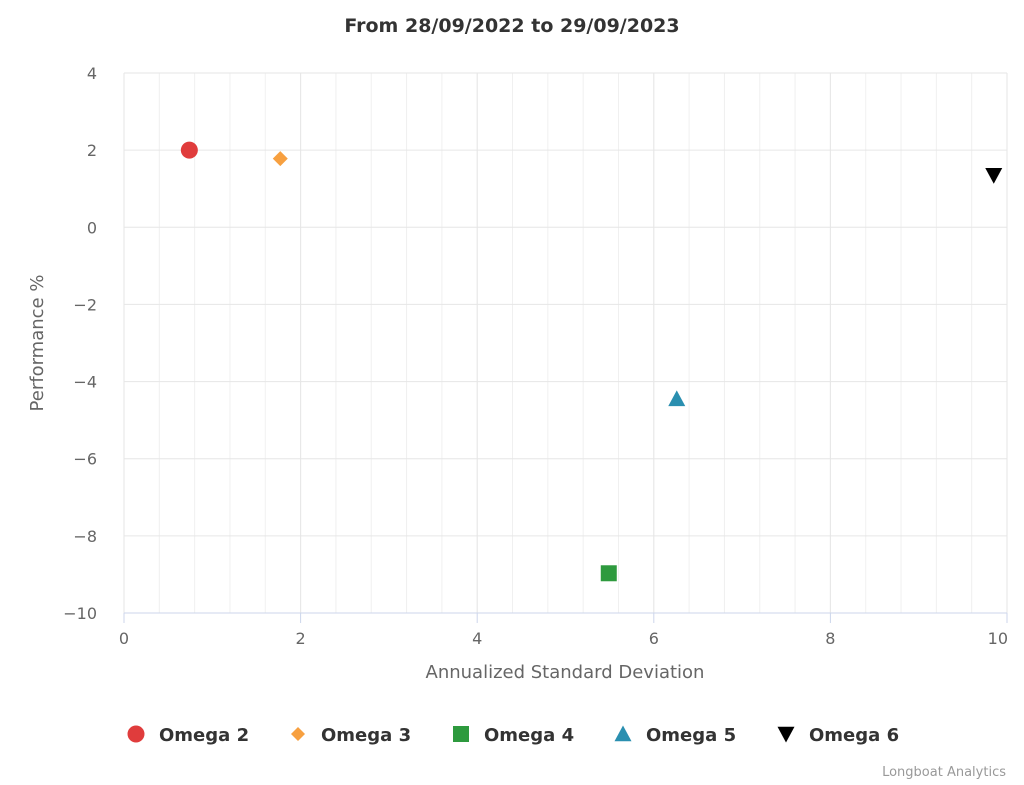 The width and height of the screenshot is (1024, 785). Describe the element at coordinates (85, 304) in the screenshot. I see `y-tick-label: −2` at that location.